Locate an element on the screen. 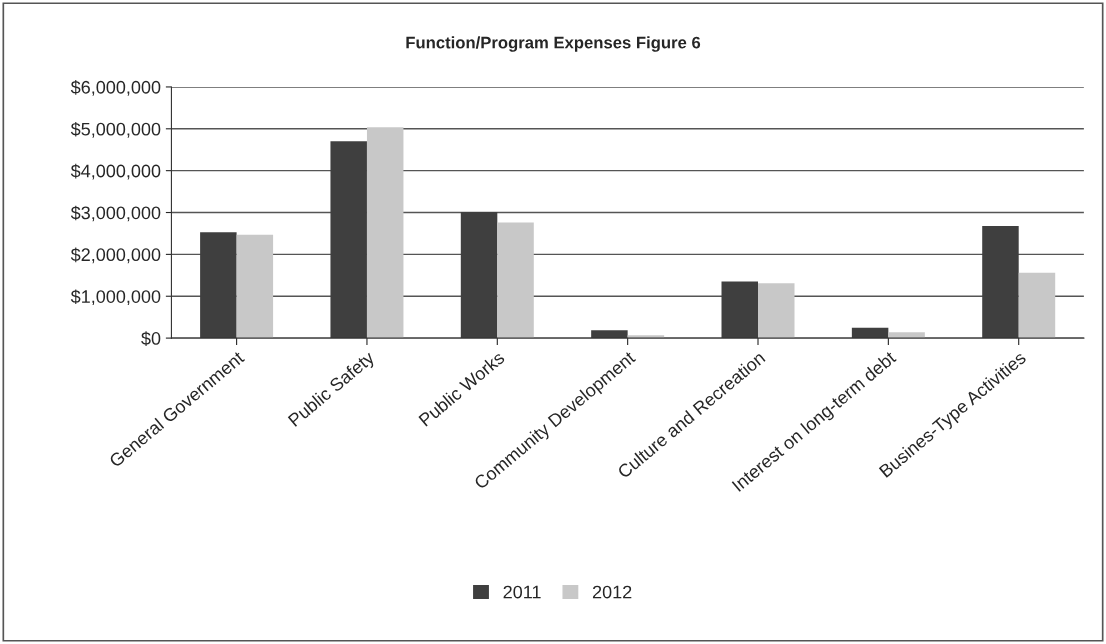 This screenshot has height=644, width=1106. legend-label: 2012 is located at coordinates (612, 592).